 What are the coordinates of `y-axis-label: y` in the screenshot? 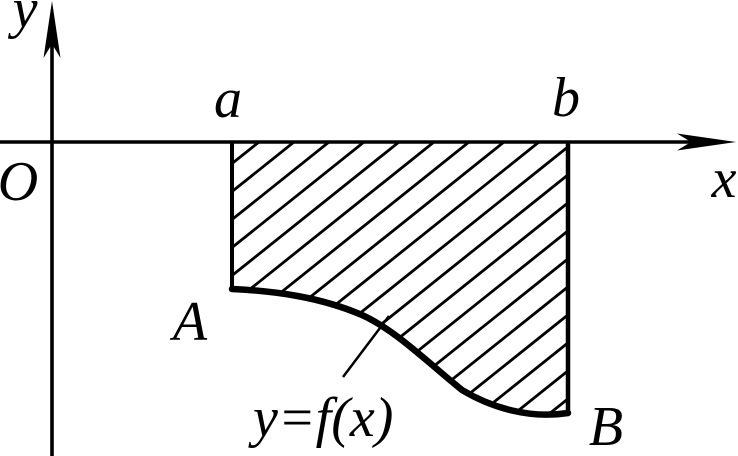 It's located at (23, 20).